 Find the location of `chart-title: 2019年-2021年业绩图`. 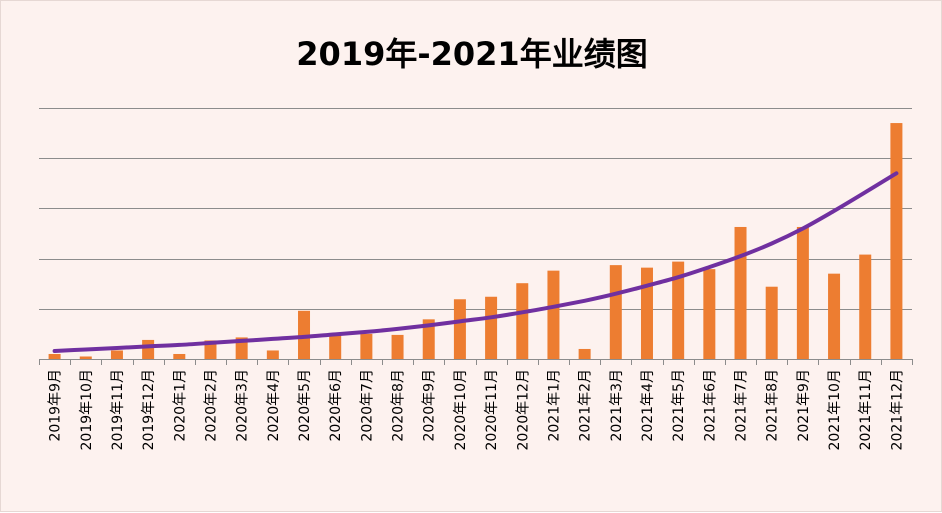

chart-title: 2019年-2021年业绩图 is located at coordinates (472, 54).